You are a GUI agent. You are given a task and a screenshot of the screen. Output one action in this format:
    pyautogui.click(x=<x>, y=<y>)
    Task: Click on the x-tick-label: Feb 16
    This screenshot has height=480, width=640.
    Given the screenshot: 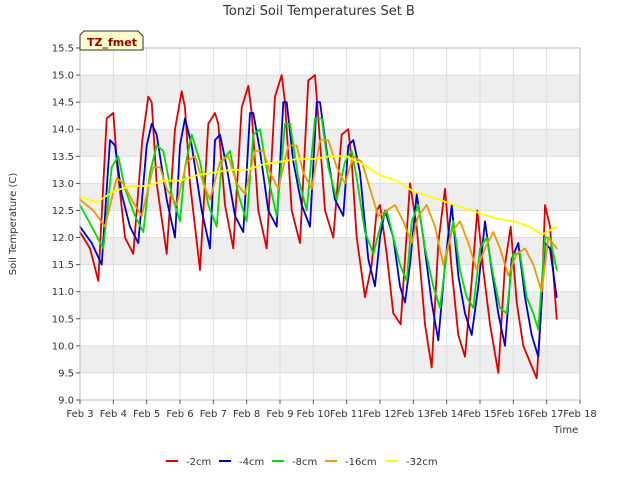 What is the action you would take?
    pyautogui.click(x=514, y=414)
    